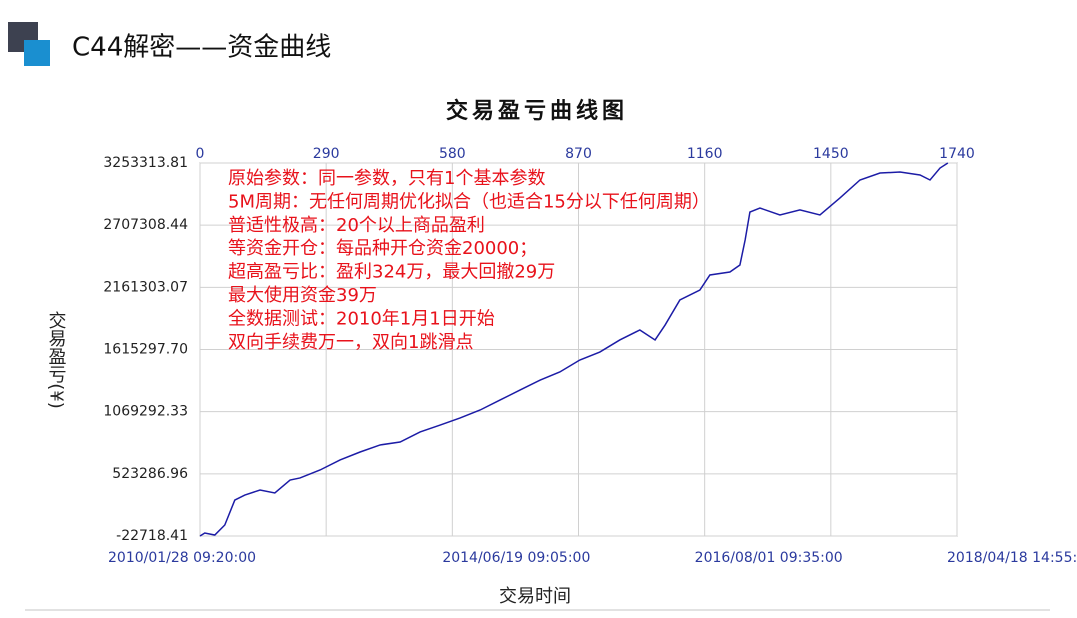  Describe the element at coordinates (145, 225) in the screenshot. I see `y-tick-label: 2707308.44` at that location.